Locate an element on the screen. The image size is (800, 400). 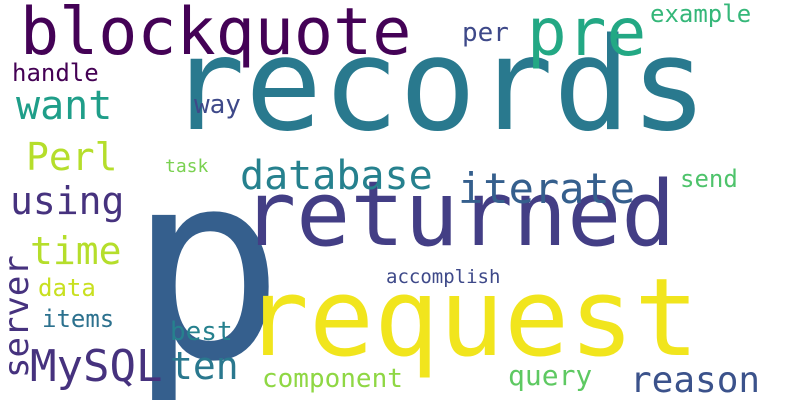
word-task: task is located at coordinates (187, 166).